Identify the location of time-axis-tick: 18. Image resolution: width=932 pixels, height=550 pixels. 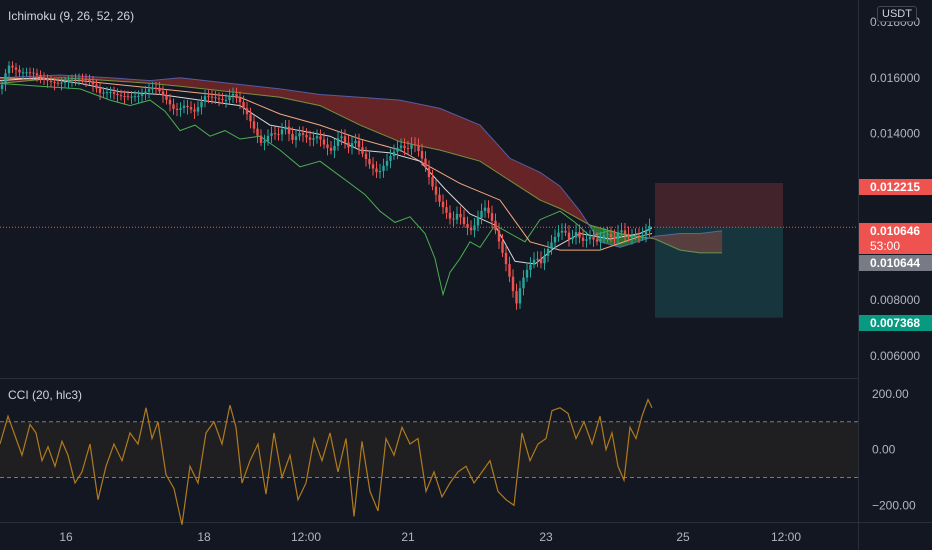
(204, 537).